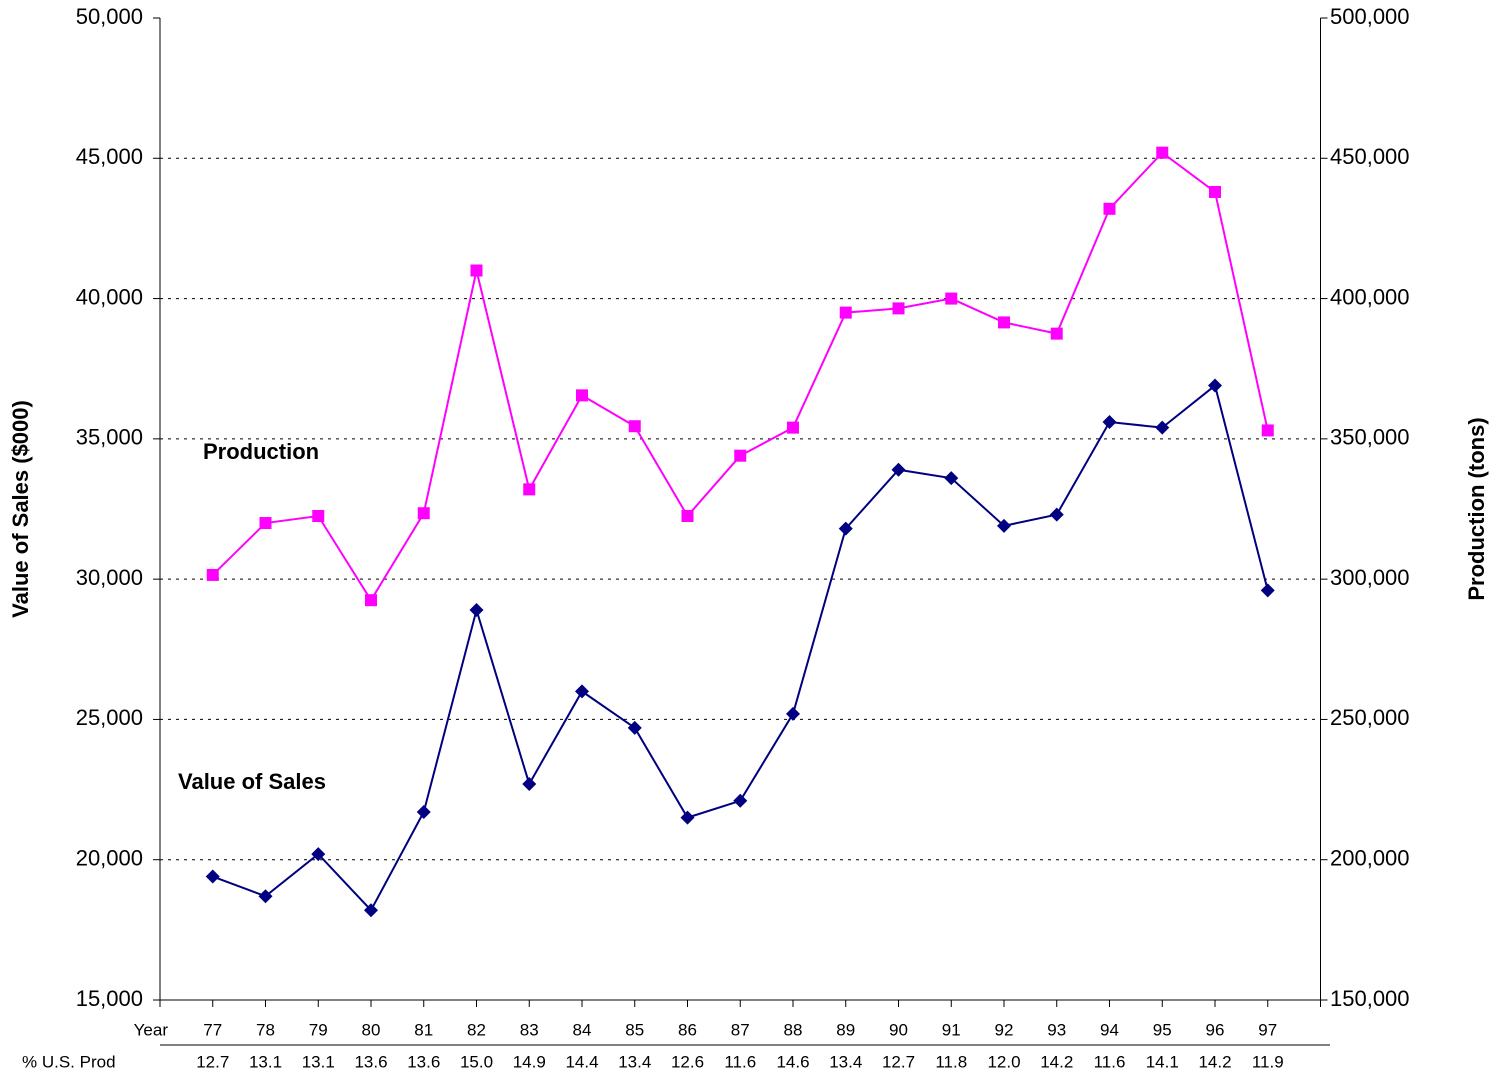  What do you see at coordinates (634, 1029) in the screenshot?
I see `x-tick-label: 85` at bounding box center [634, 1029].